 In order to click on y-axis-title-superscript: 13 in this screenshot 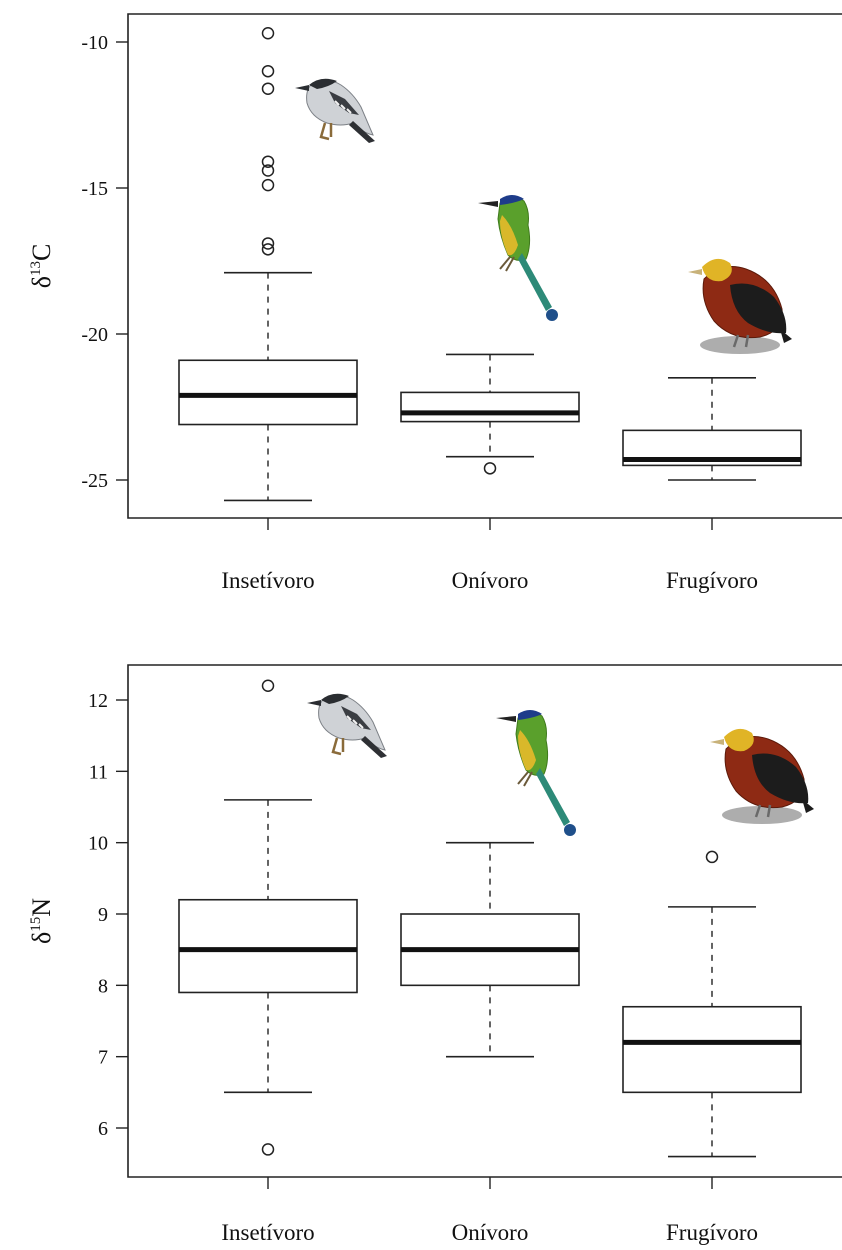, I will do `click(36, 268)`.